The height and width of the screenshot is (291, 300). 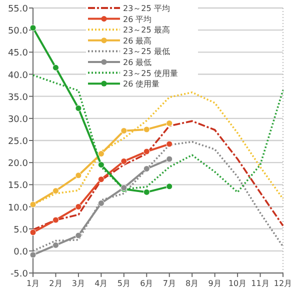 I want to click on x-tick-label: 5月, so click(x=123, y=283).